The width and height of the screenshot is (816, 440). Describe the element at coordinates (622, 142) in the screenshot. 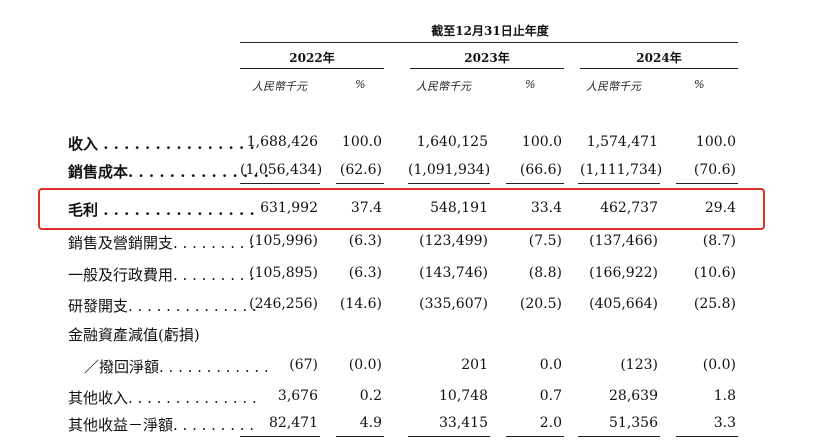

I see `cell: 1,574,471` at that location.